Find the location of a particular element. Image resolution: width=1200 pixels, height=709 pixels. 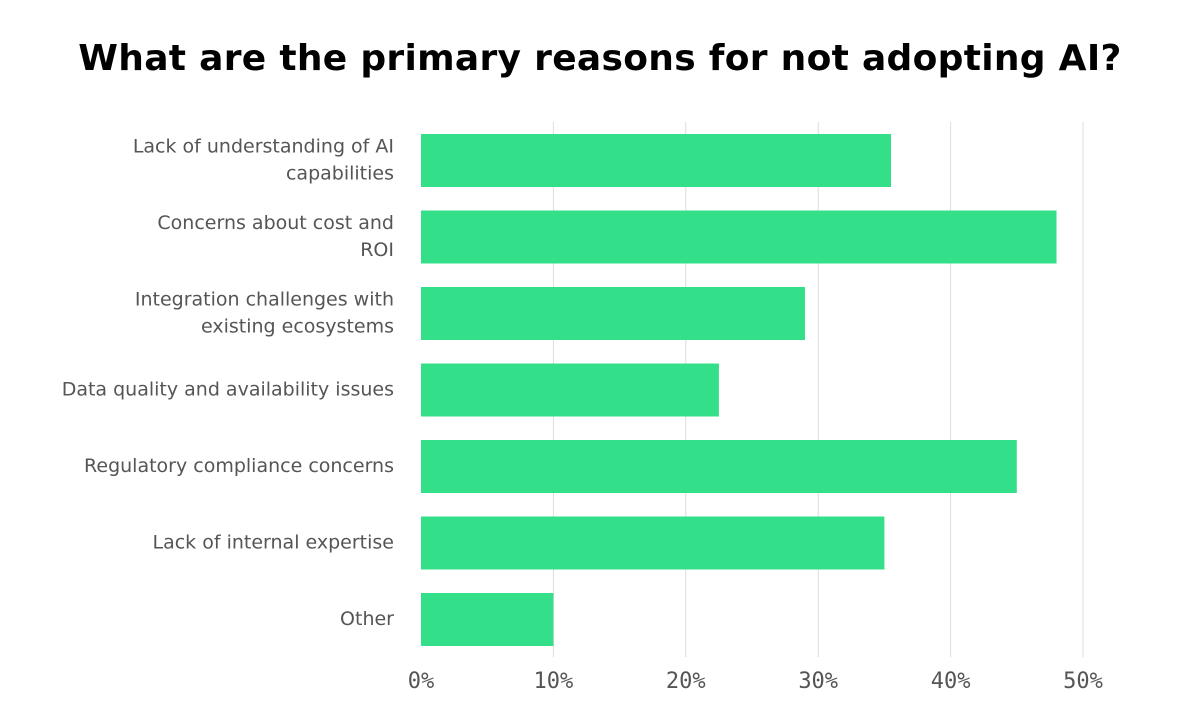

category-label: Lack of understanding of AI capabilities is located at coordinates (263, 160).